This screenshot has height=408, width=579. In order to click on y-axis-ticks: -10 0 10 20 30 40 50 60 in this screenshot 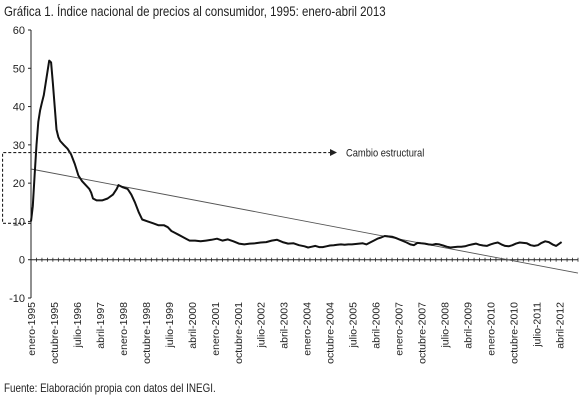, I will do `click(20, 165)`.